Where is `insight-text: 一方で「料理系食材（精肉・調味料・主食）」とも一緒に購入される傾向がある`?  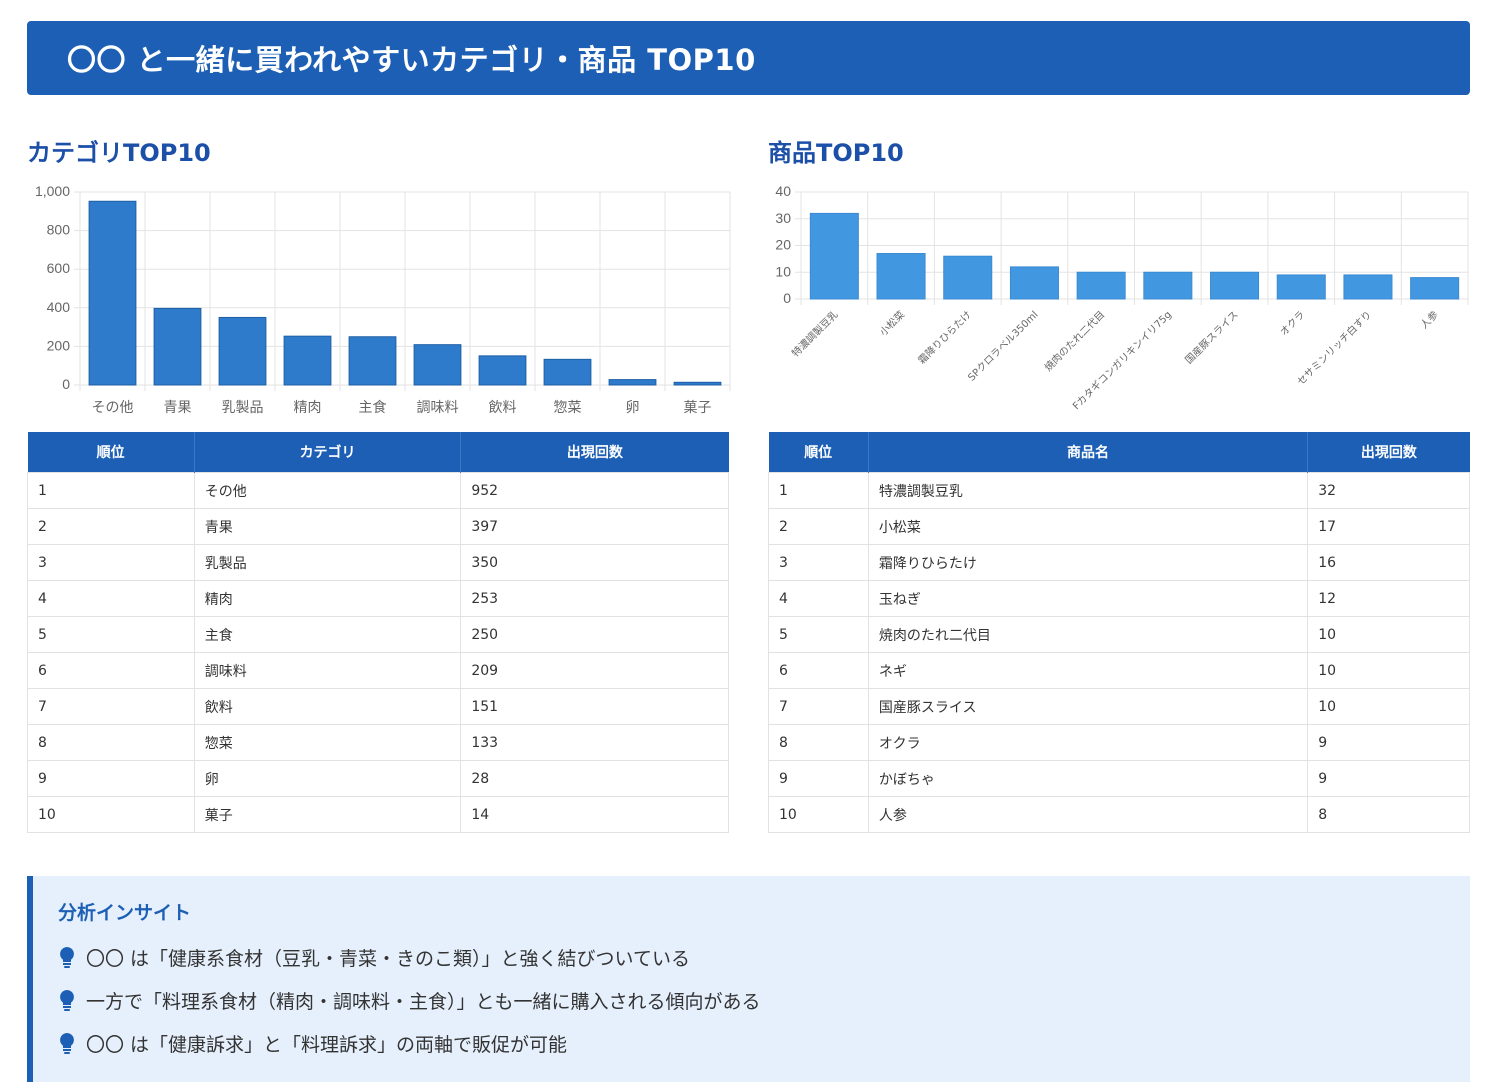 insight-text: 一方で「料理系食材（精肉・調味料・主食）」とも一緒に購入される傾向がある is located at coordinates (423, 1002).